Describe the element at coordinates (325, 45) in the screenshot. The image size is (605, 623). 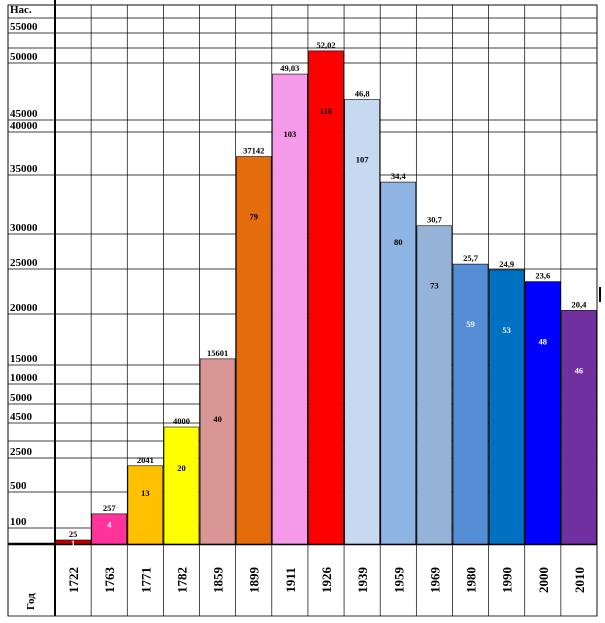
I see `bar-value-label: 52,02` at that location.